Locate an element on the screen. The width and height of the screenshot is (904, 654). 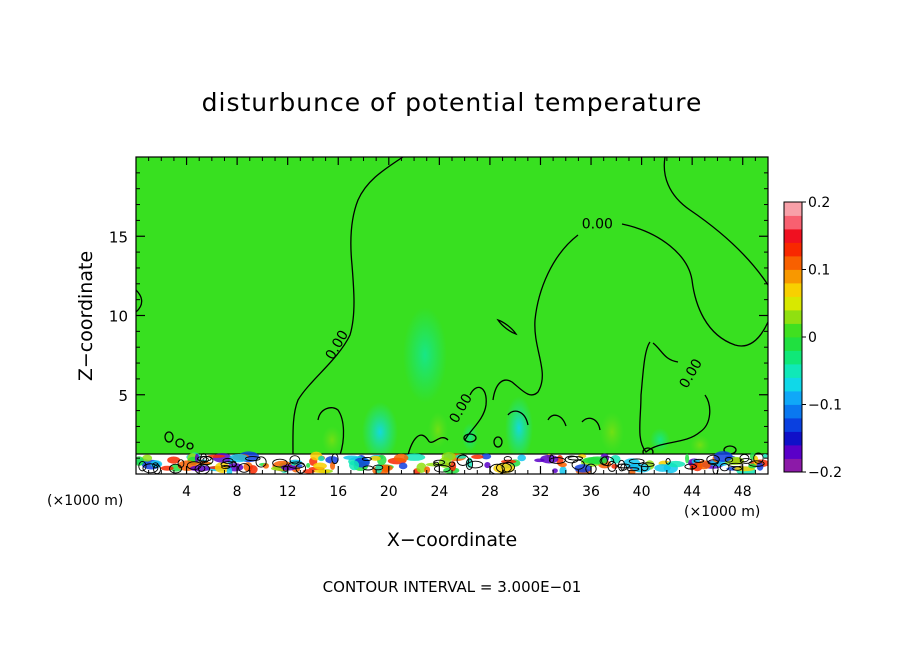
y-tick-label: 15 is located at coordinates (118, 237).